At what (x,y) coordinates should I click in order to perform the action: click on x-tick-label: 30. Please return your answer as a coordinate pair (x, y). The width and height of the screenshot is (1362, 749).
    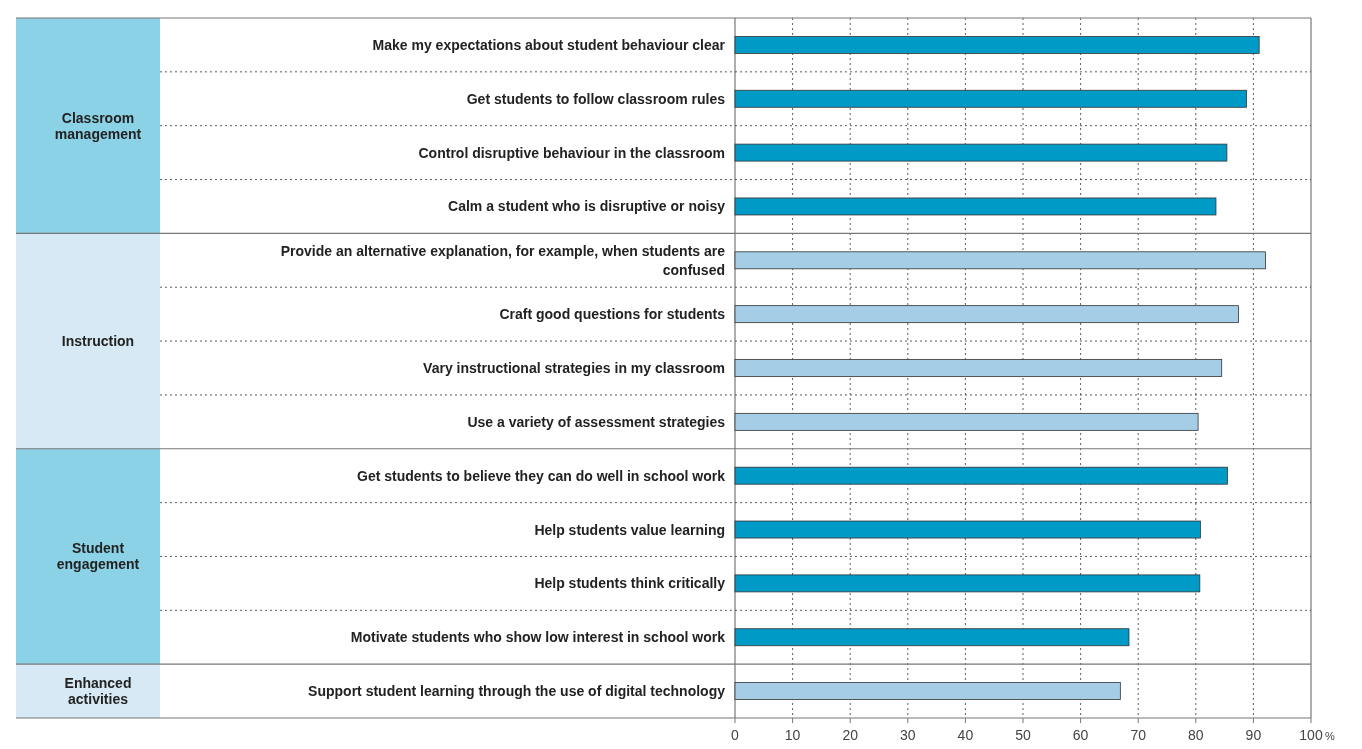
    Looking at the image, I should click on (908, 735).